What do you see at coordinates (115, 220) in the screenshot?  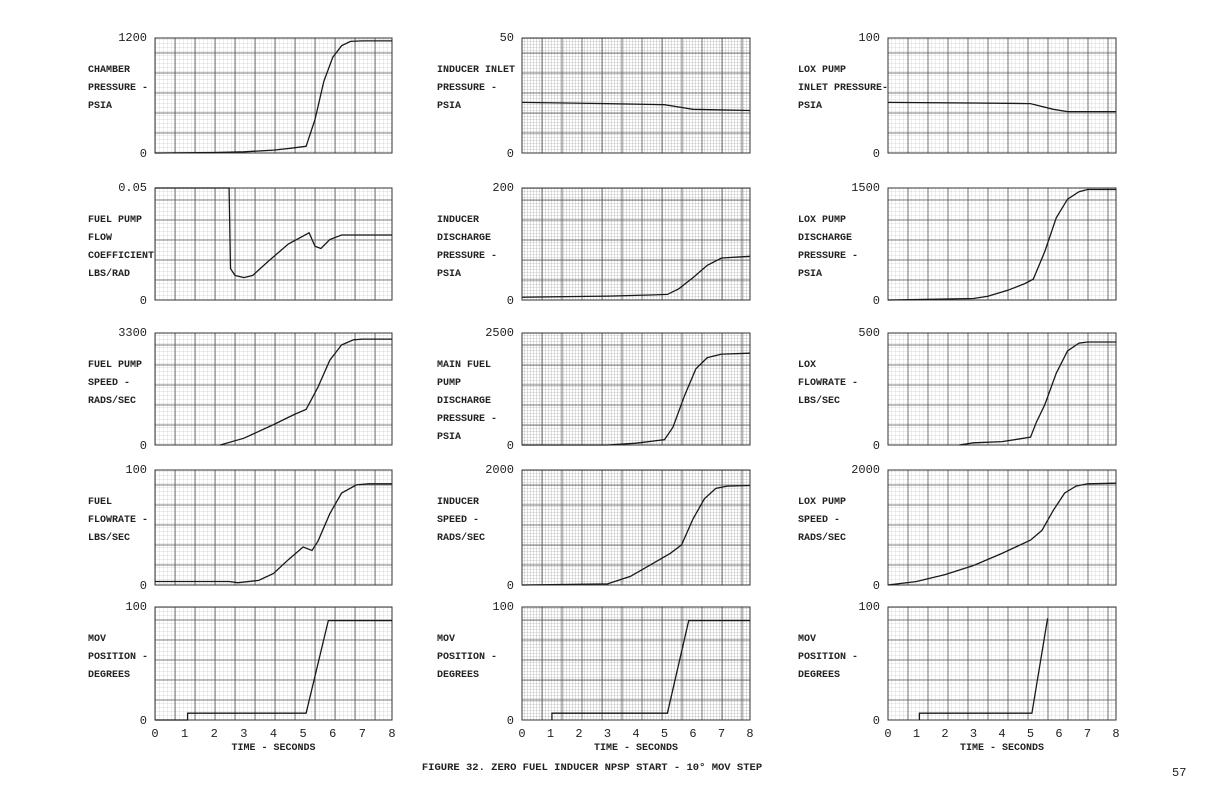 I see `y-axis-label: FUEL PUMP` at bounding box center [115, 220].